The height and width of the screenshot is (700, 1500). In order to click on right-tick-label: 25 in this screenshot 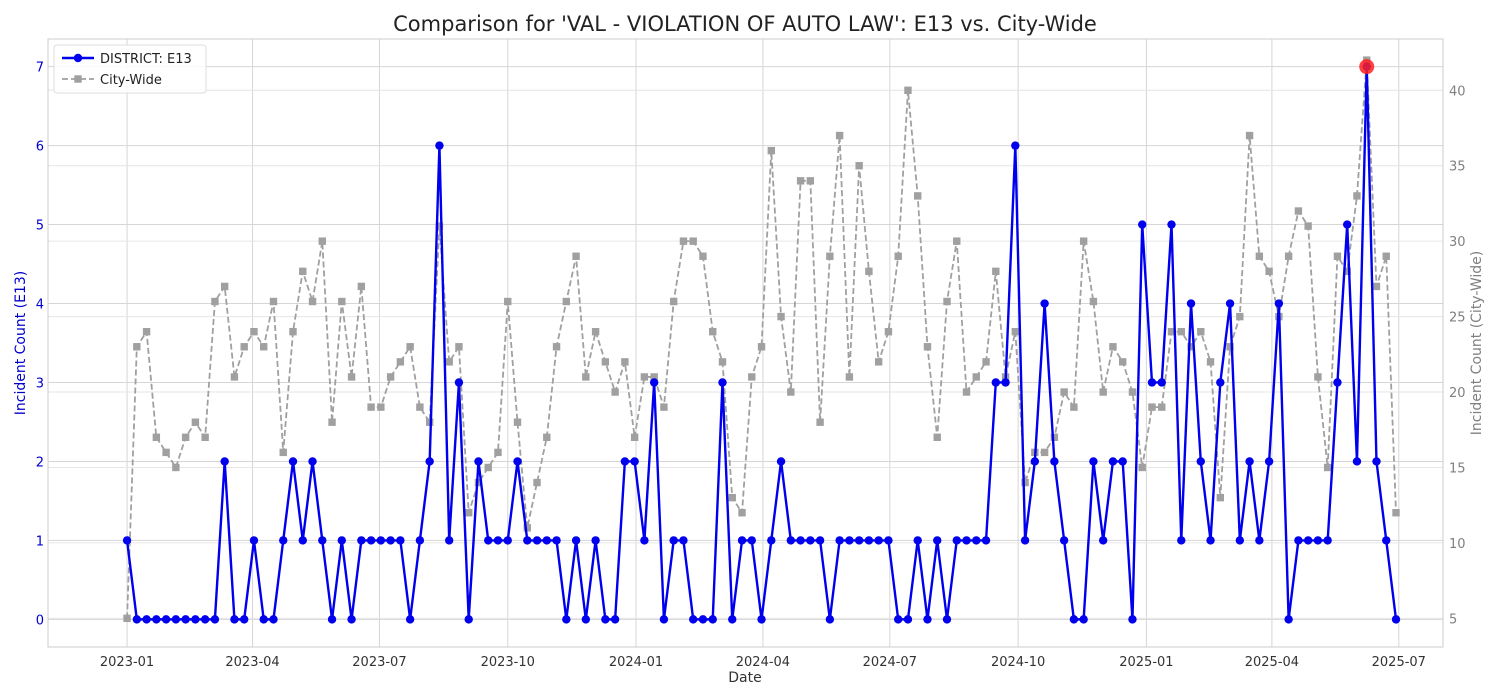, I will do `click(1457, 318)`.